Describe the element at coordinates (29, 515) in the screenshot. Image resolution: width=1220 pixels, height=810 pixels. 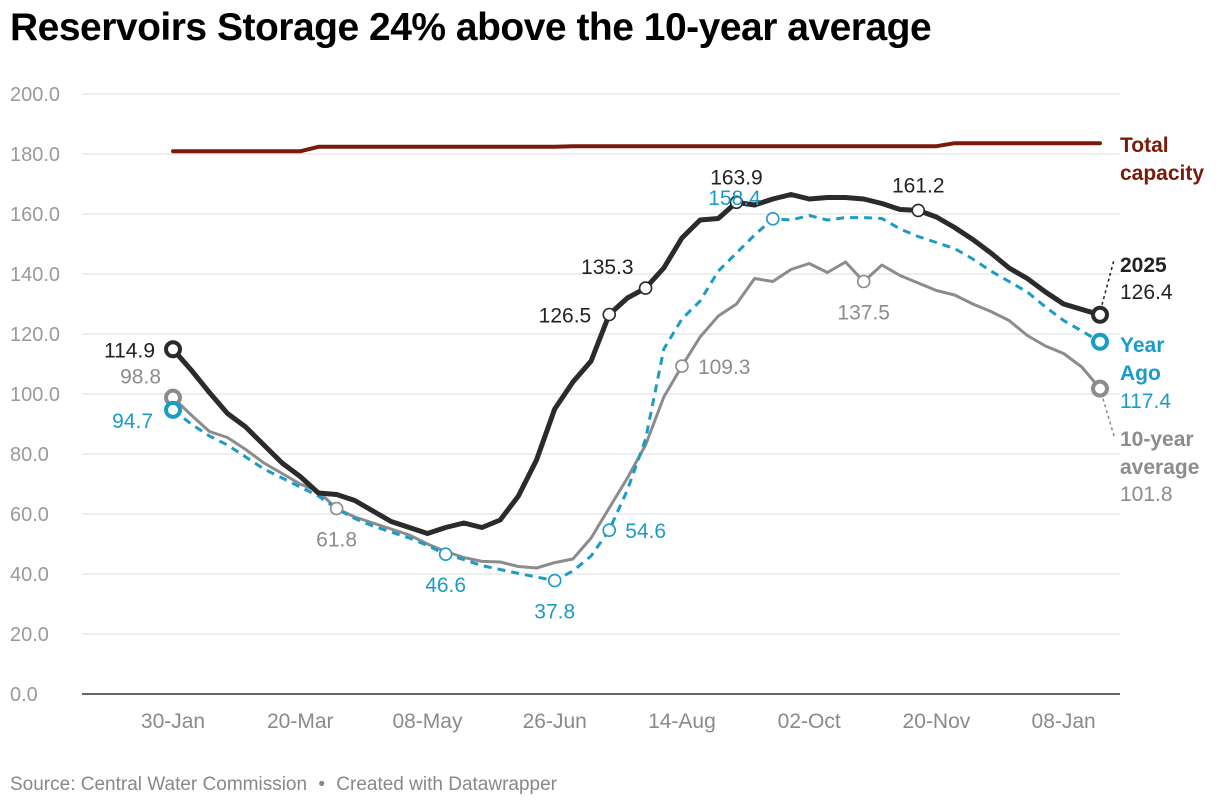
I see `y-tick-label: 60.0` at that location.